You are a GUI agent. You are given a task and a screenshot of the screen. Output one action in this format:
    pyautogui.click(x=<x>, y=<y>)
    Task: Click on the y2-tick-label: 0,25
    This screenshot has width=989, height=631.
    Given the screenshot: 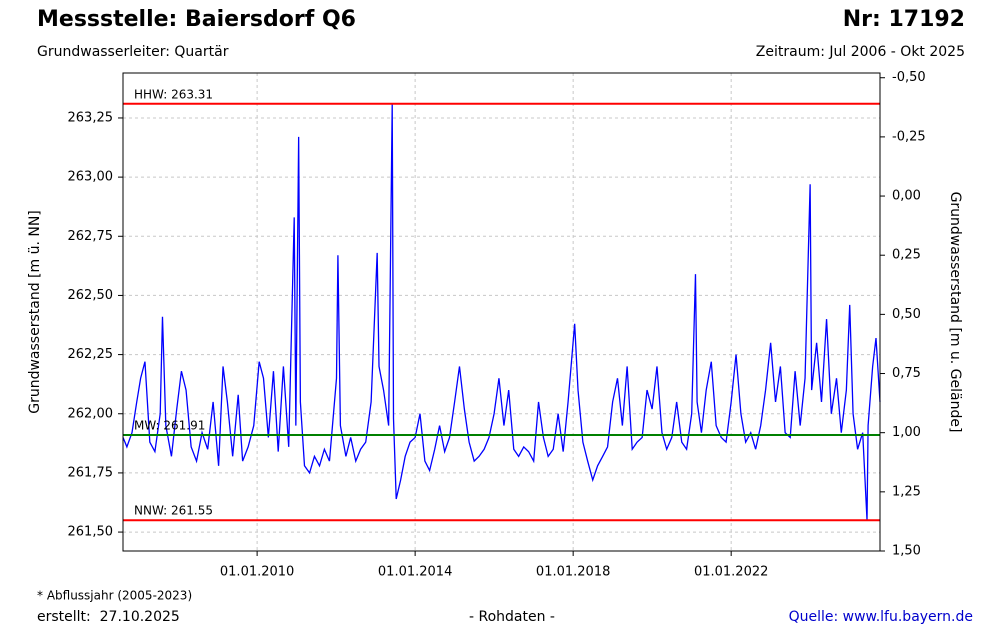 What is the action you would take?
    pyautogui.click(x=906, y=255)
    